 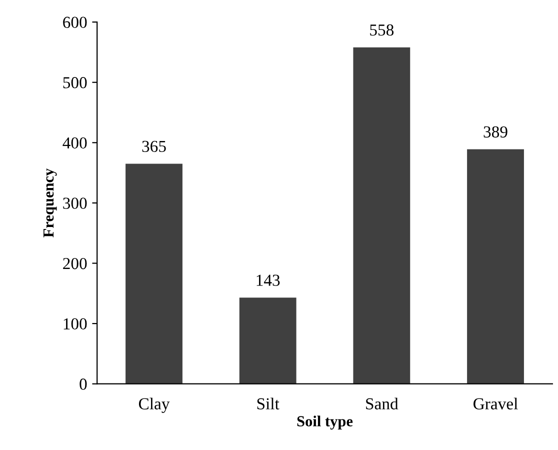 What do you see at coordinates (75, 324) in the screenshot?
I see `y-tick-label: 100` at bounding box center [75, 324].